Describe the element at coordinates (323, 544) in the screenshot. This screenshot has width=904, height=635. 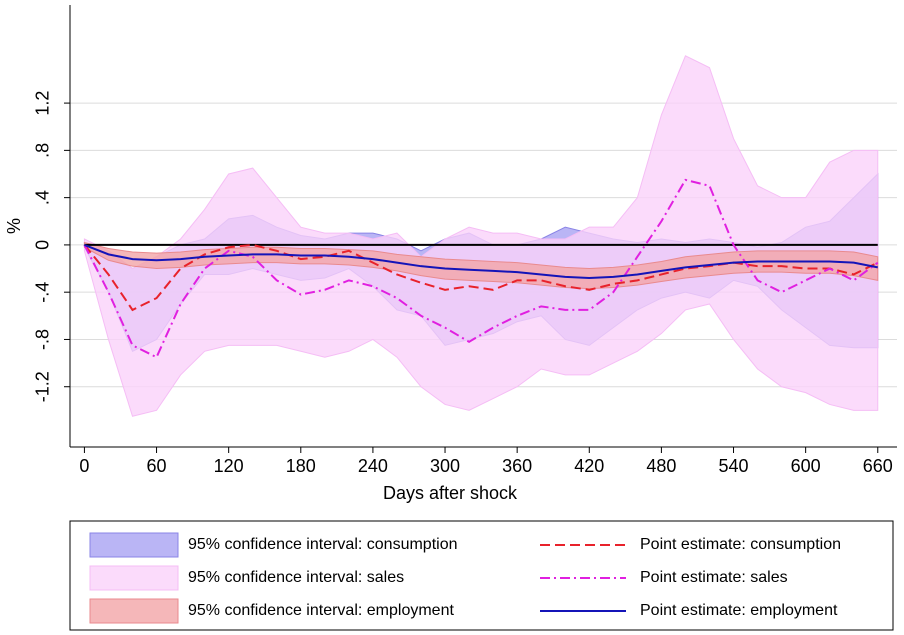
I see `legend-label: 95% confidence interval: consumption` at that location.